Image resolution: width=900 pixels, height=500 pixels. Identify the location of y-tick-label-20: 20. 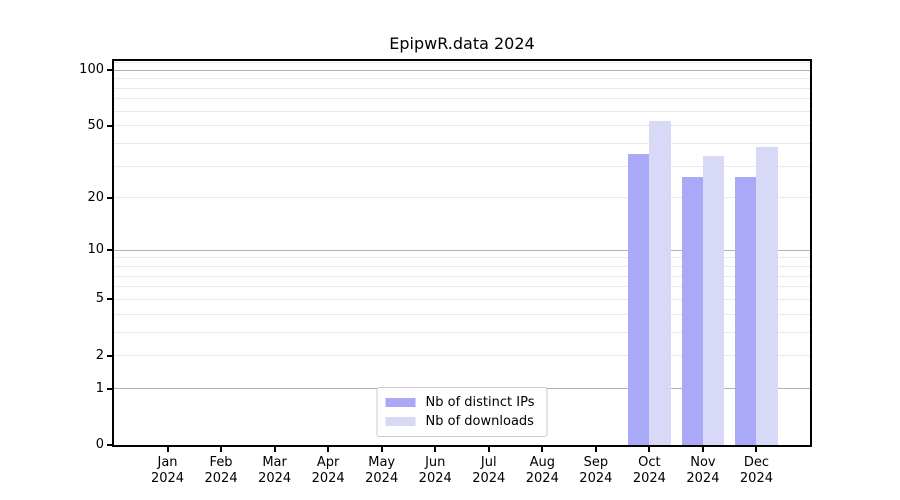
(95, 197).